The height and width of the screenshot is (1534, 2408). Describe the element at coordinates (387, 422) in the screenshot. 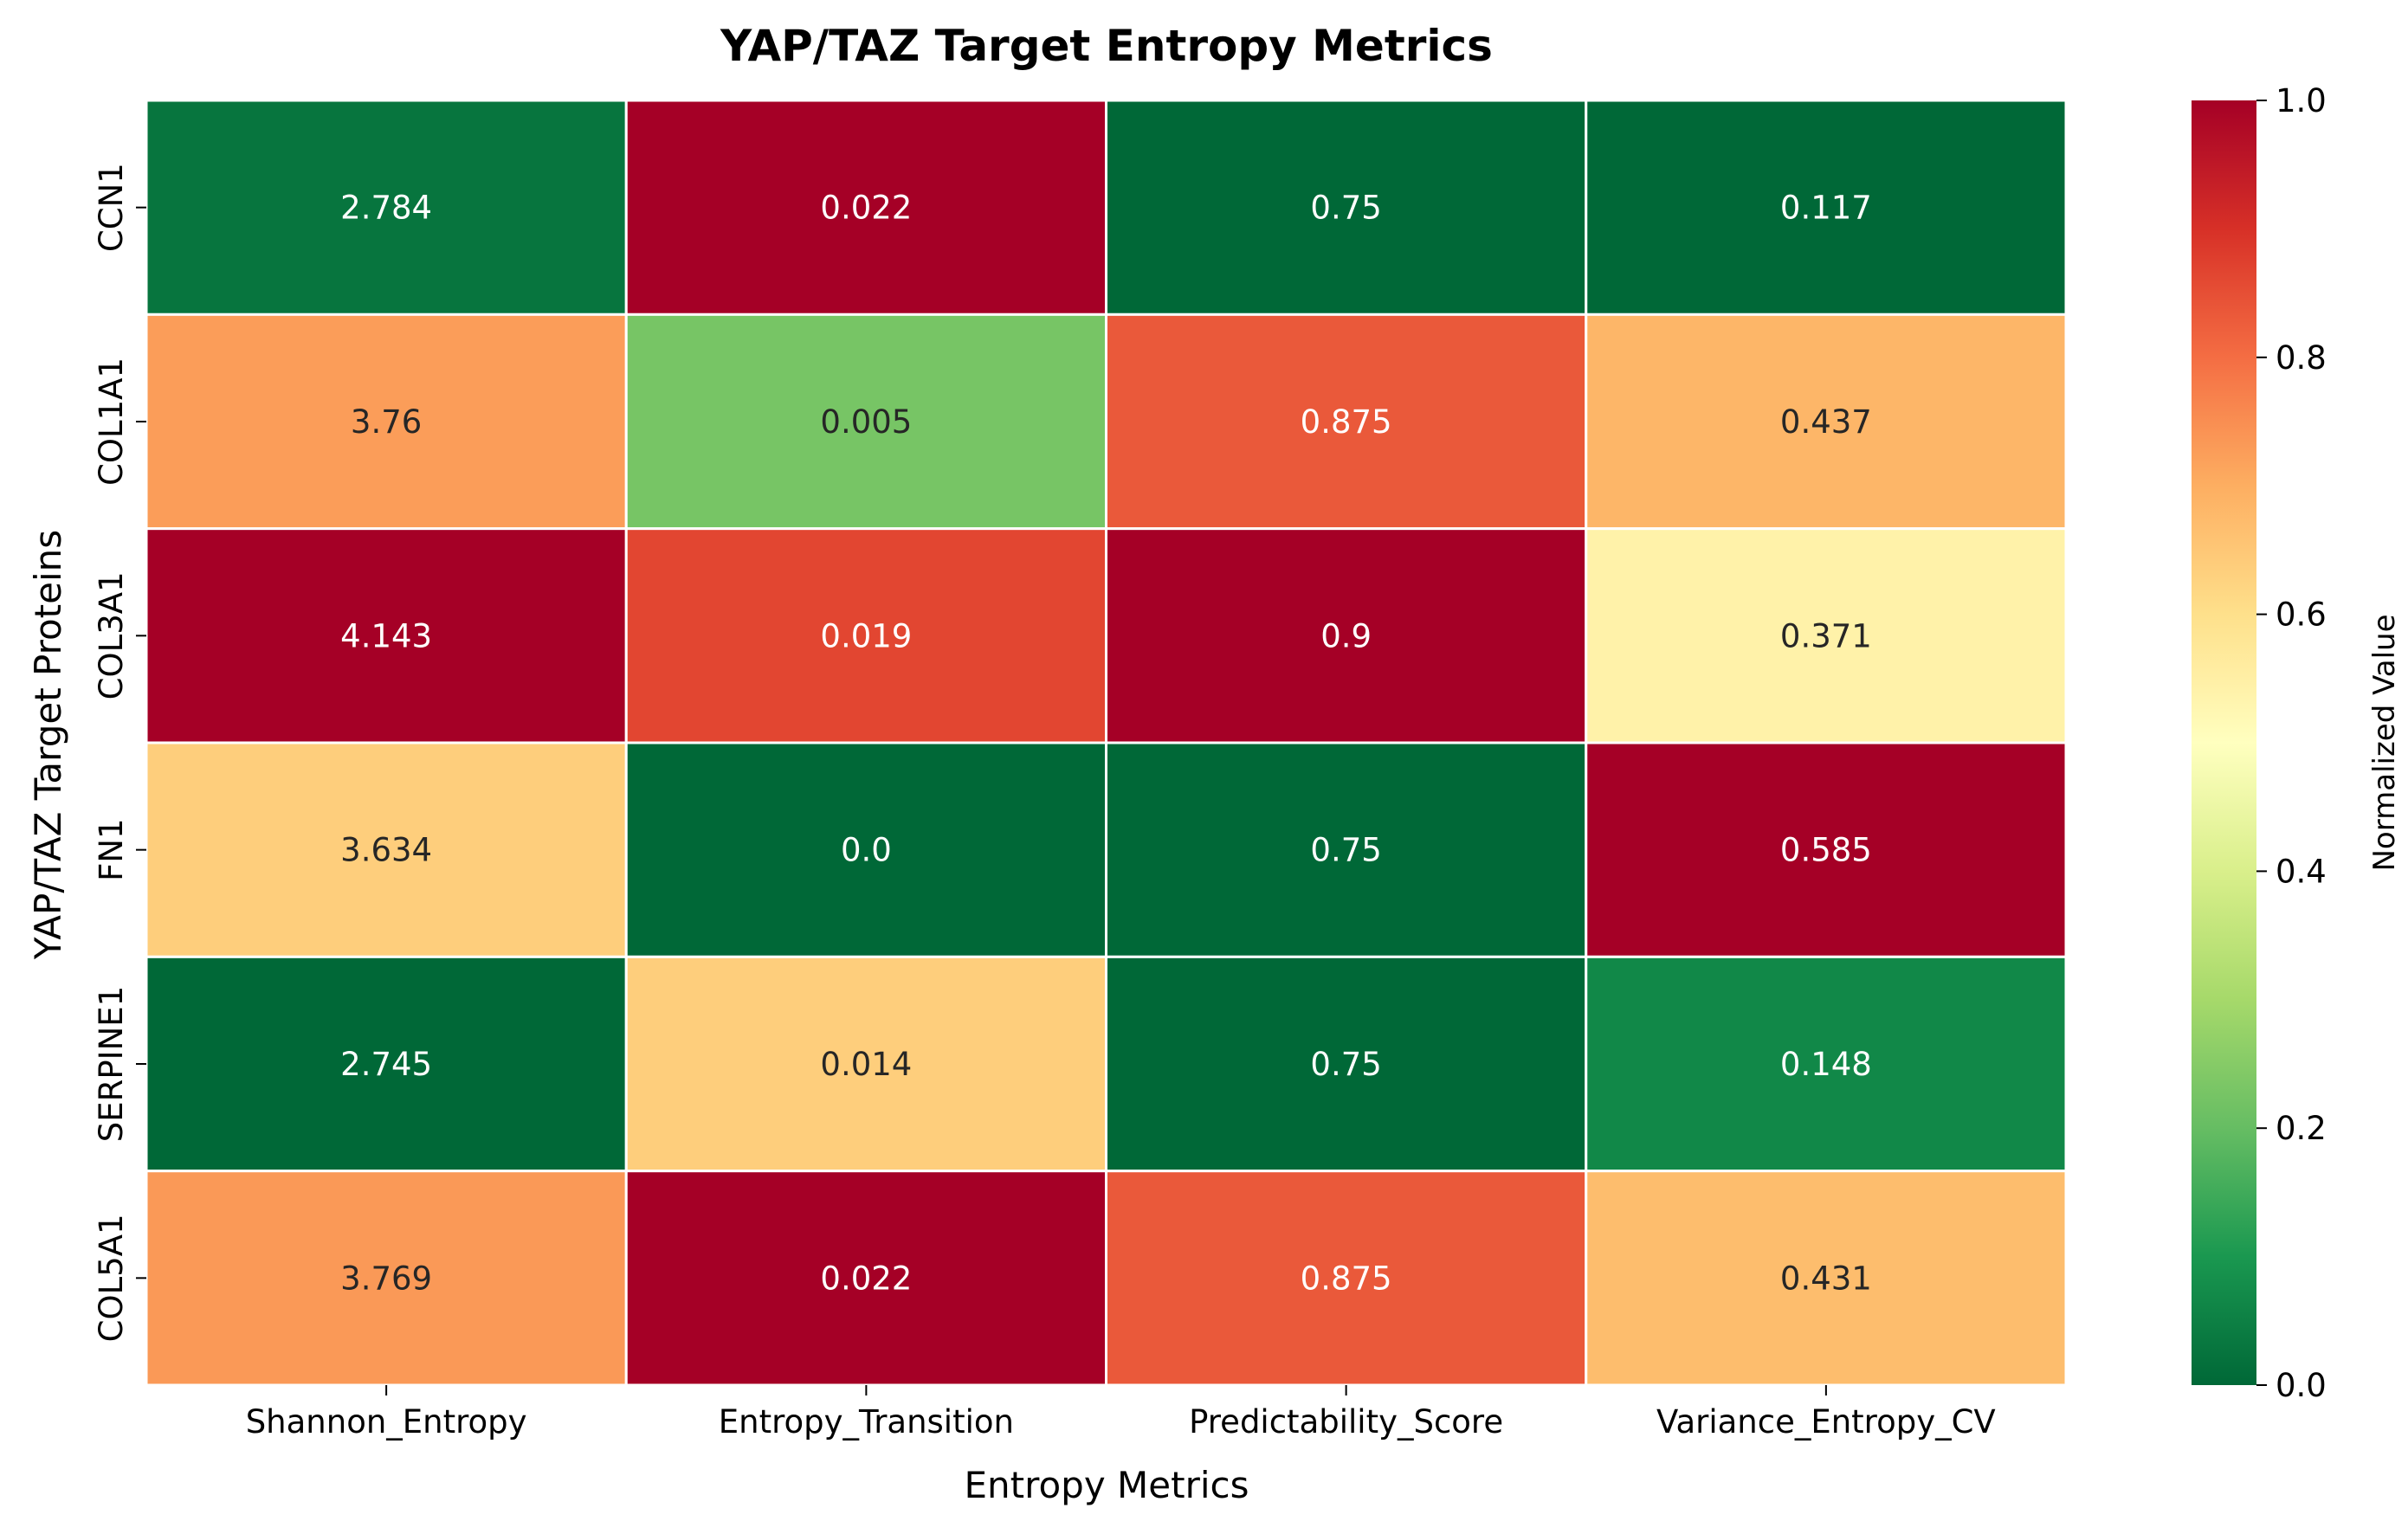

I see `cell-value-label: 3.76` at that location.